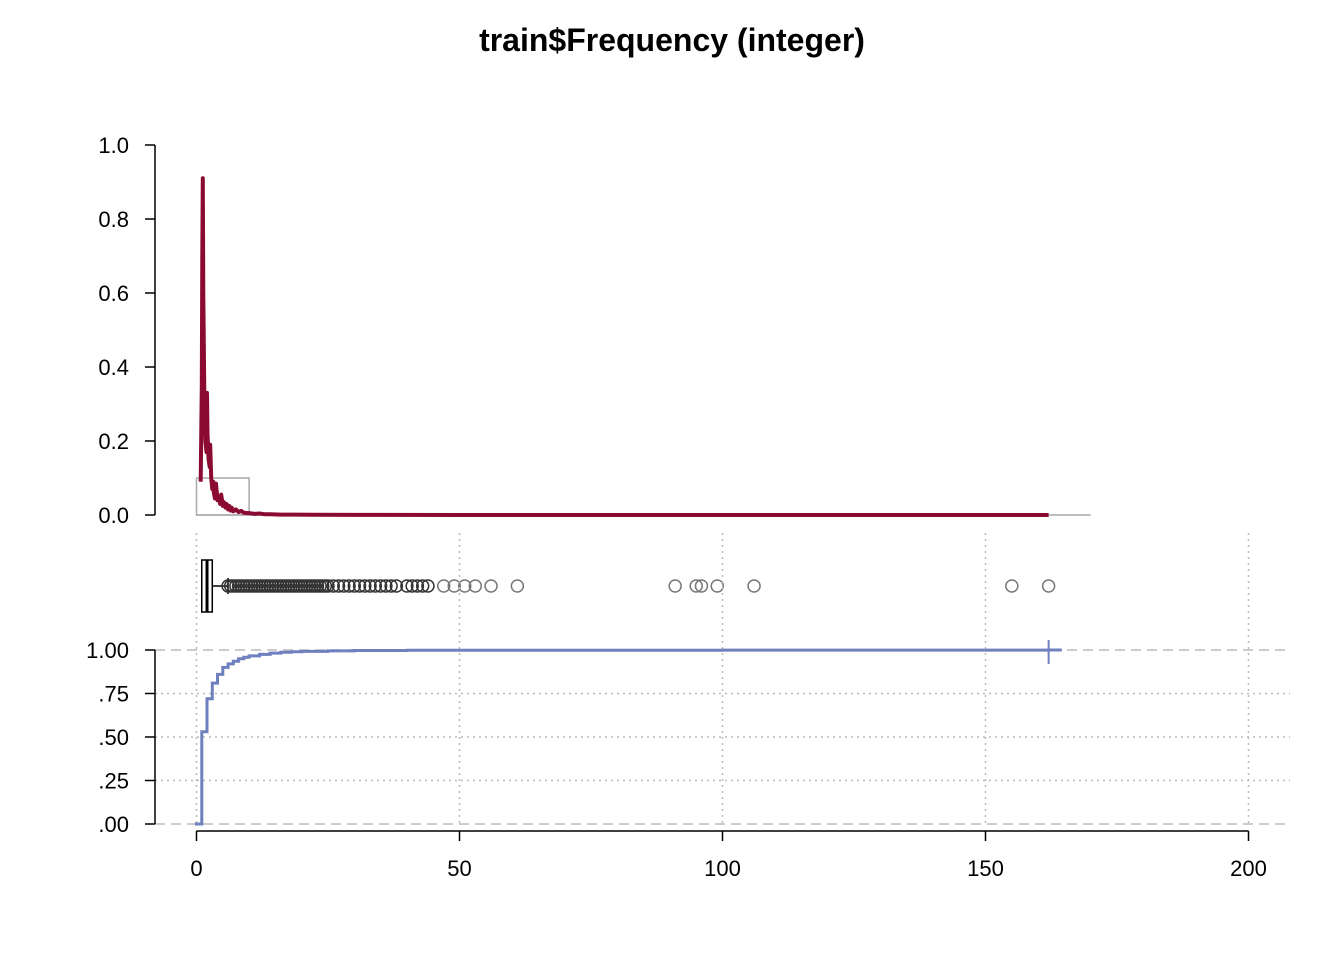  I want to click on ecdf-y-tick-label: .00, so click(113, 824).